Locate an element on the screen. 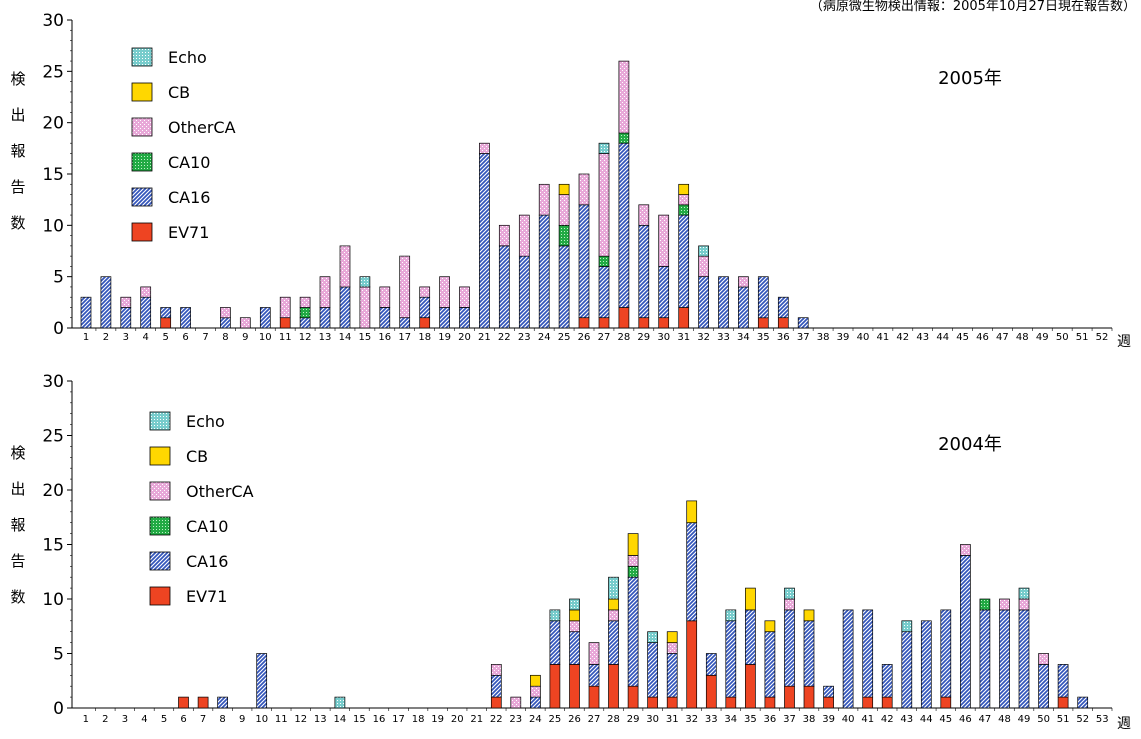 The width and height of the screenshot is (1141, 739). x-axis-label-2004: 週 is located at coordinates (1124, 724).